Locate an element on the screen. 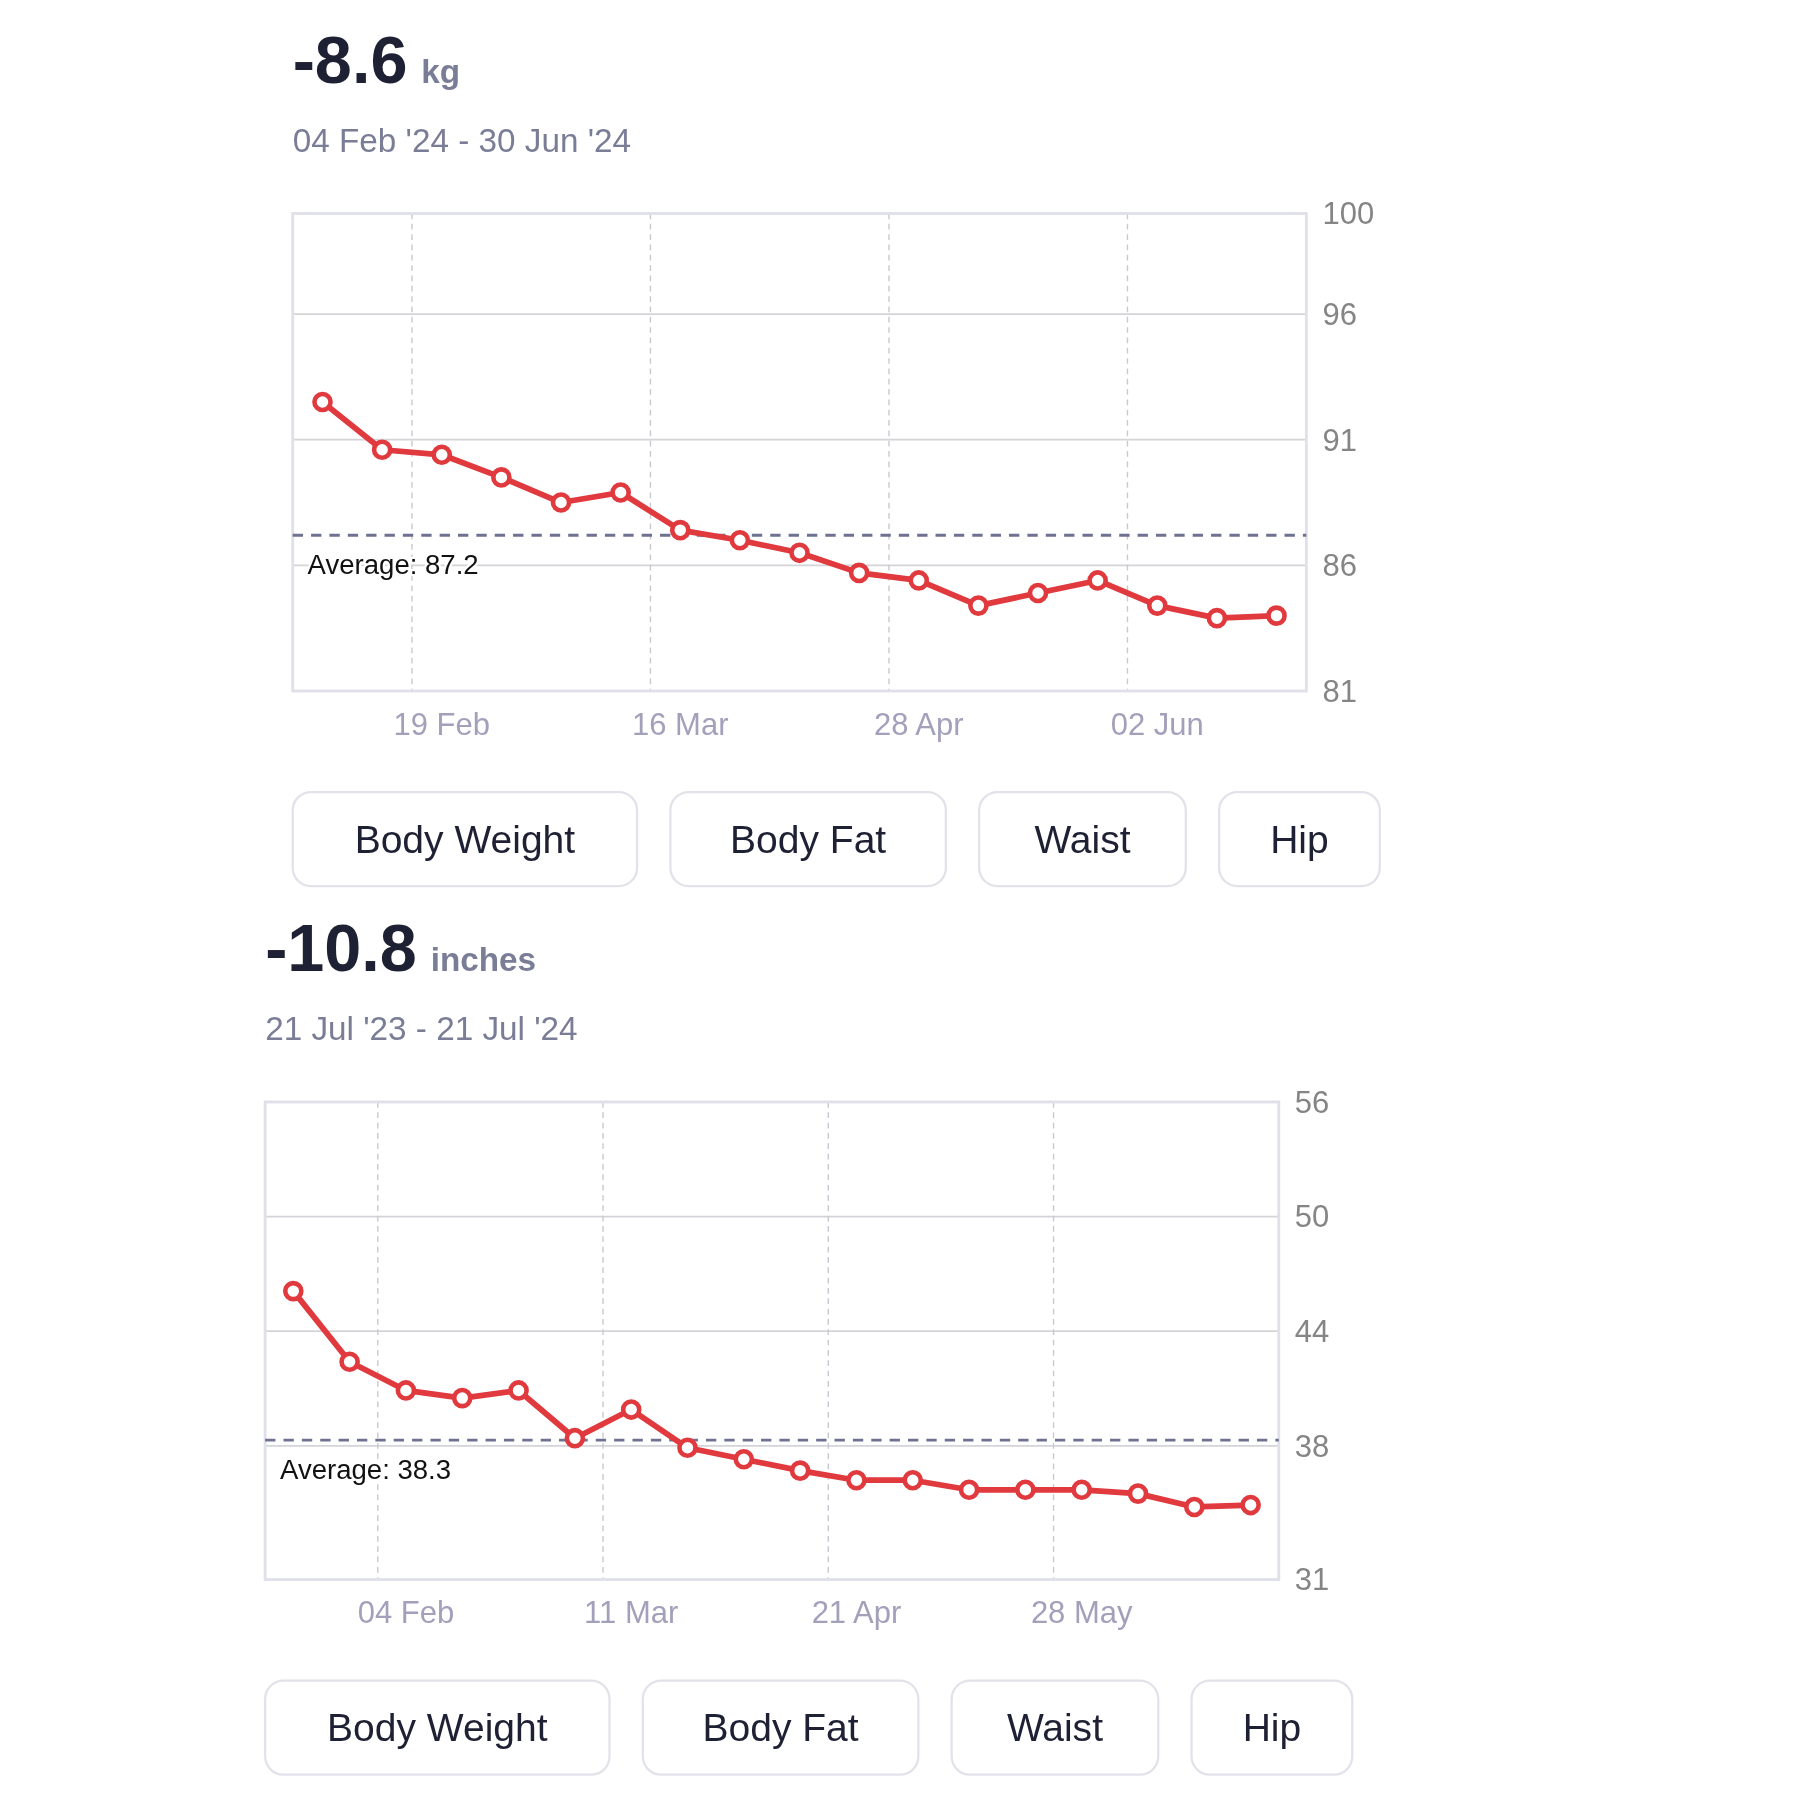 The width and height of the screenshot is (1800, 1800). ref-line-label: Average: 38.3 is located at coordinates (366, 1470).